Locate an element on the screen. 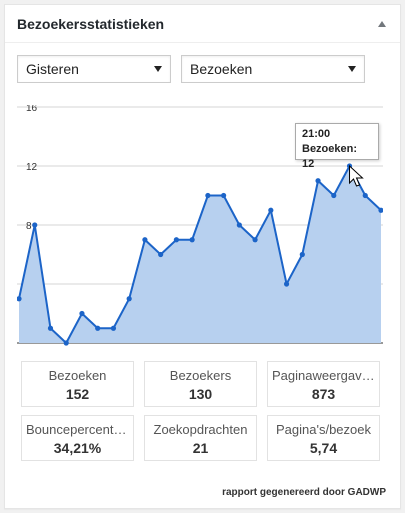 This screenshot has width=405, height=513. stat-label: Paginaweergaven is located at coordinates (324, 375).